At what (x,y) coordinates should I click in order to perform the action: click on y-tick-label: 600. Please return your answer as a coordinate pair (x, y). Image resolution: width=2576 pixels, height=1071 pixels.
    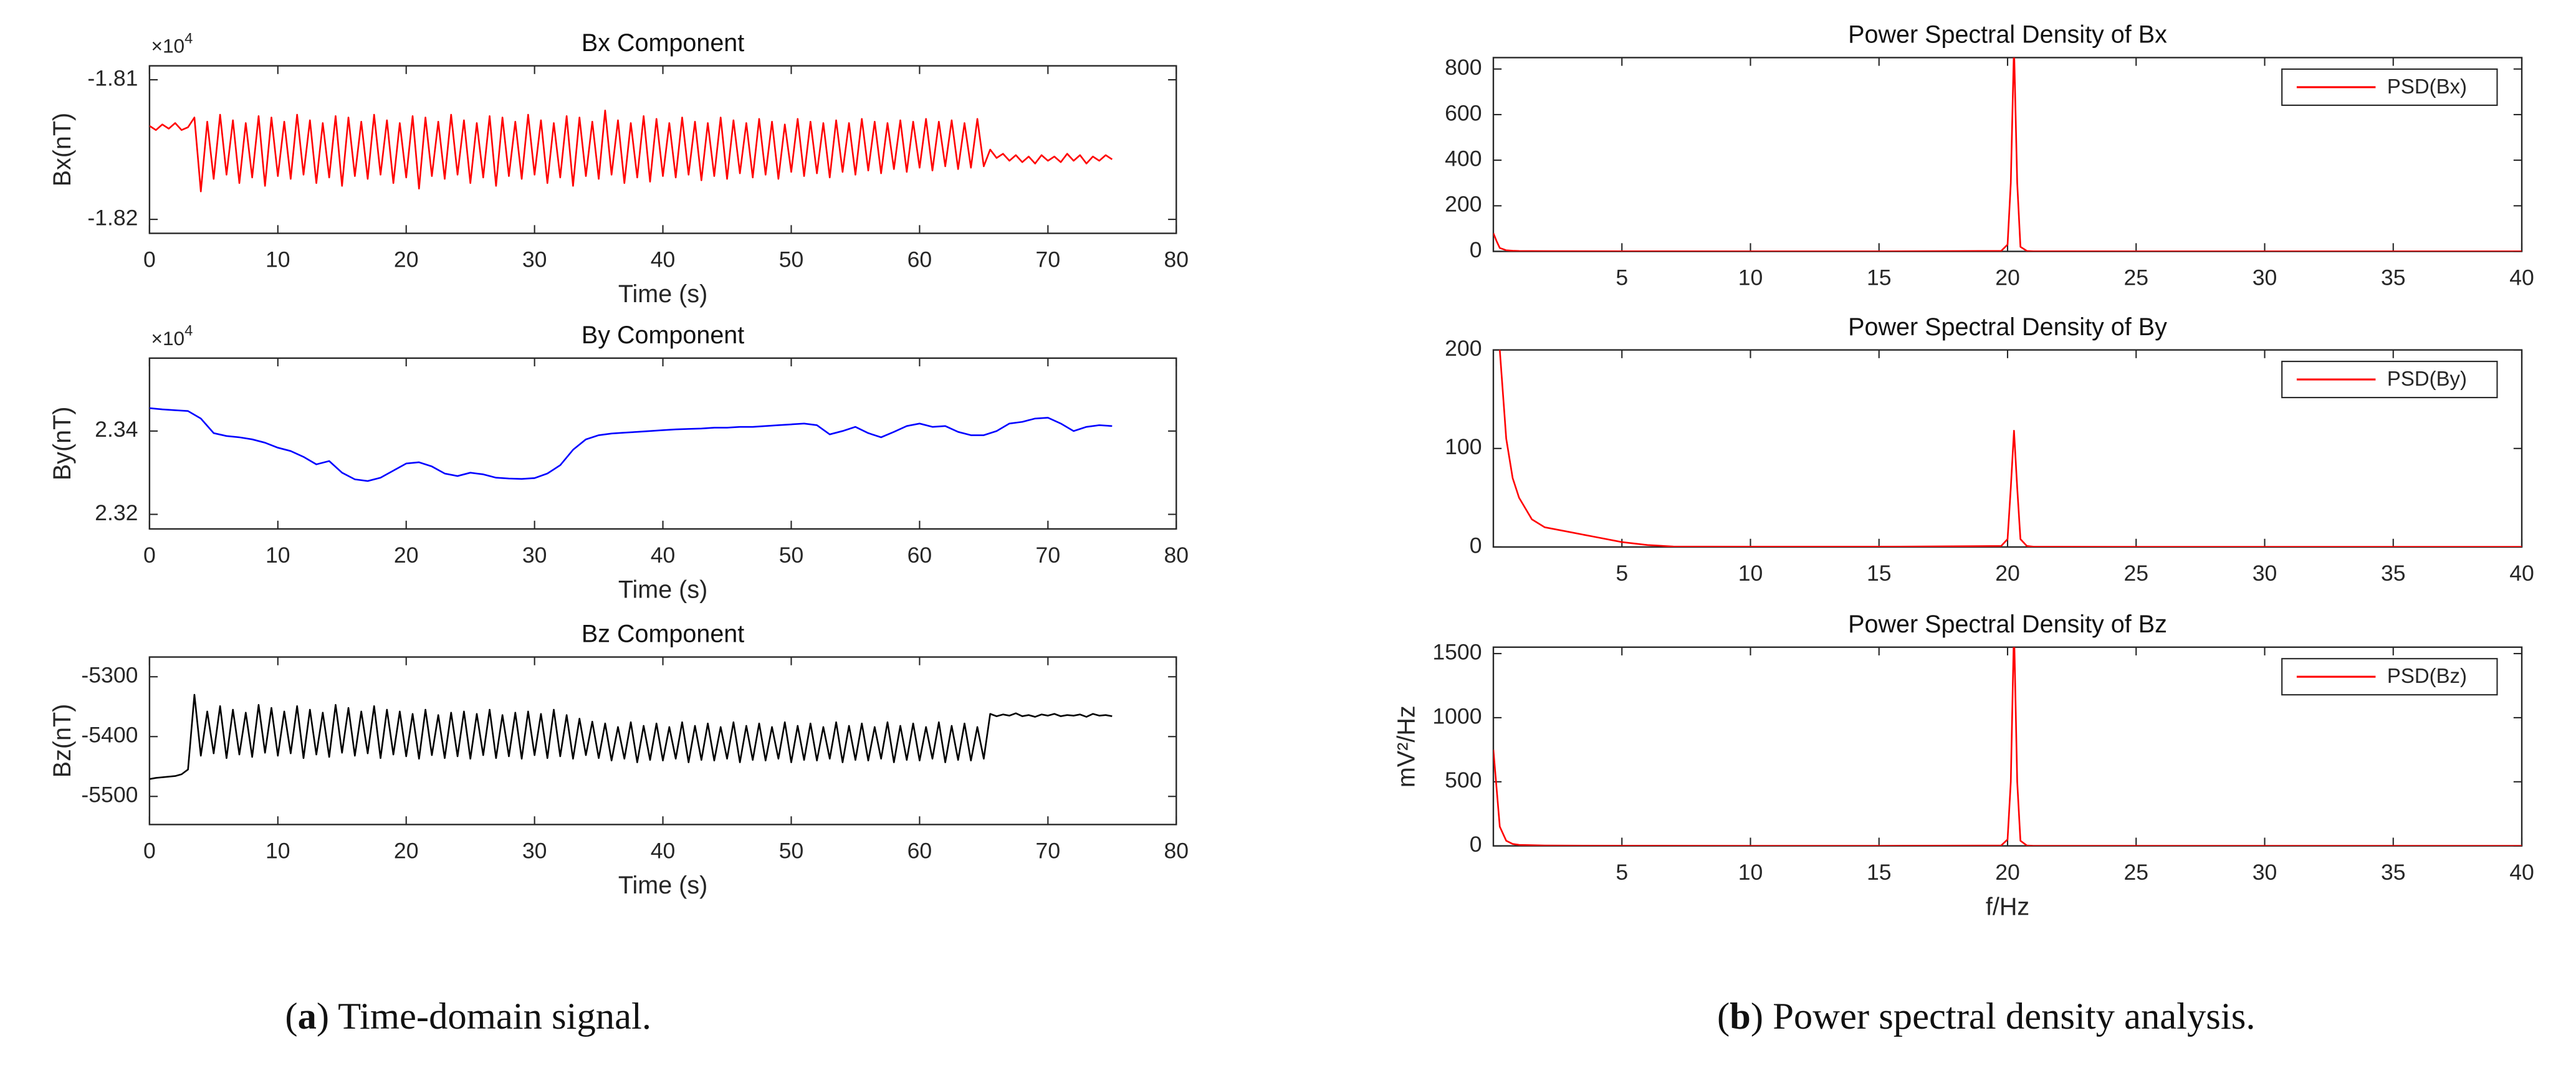
    Looking at the image, I should click on (1464, 113).